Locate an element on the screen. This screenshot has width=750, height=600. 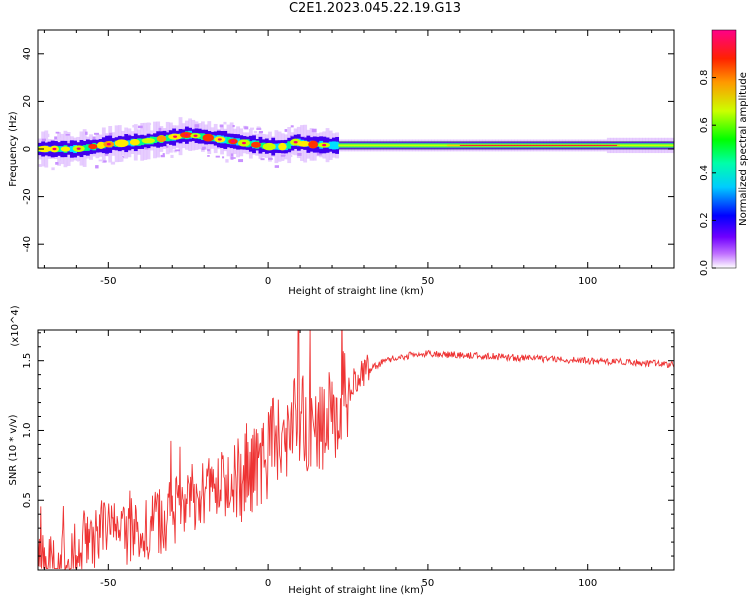
snr-y-tick-label: 0.5 is located at coordinates (27, 500).